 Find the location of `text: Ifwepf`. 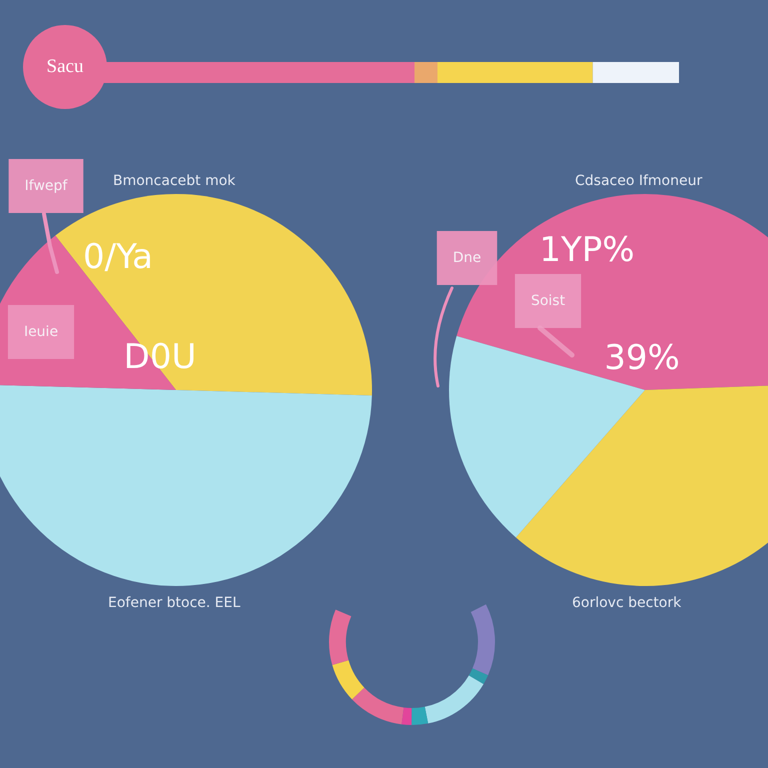

text: Ifwepf is located at coordinates (46, 186).